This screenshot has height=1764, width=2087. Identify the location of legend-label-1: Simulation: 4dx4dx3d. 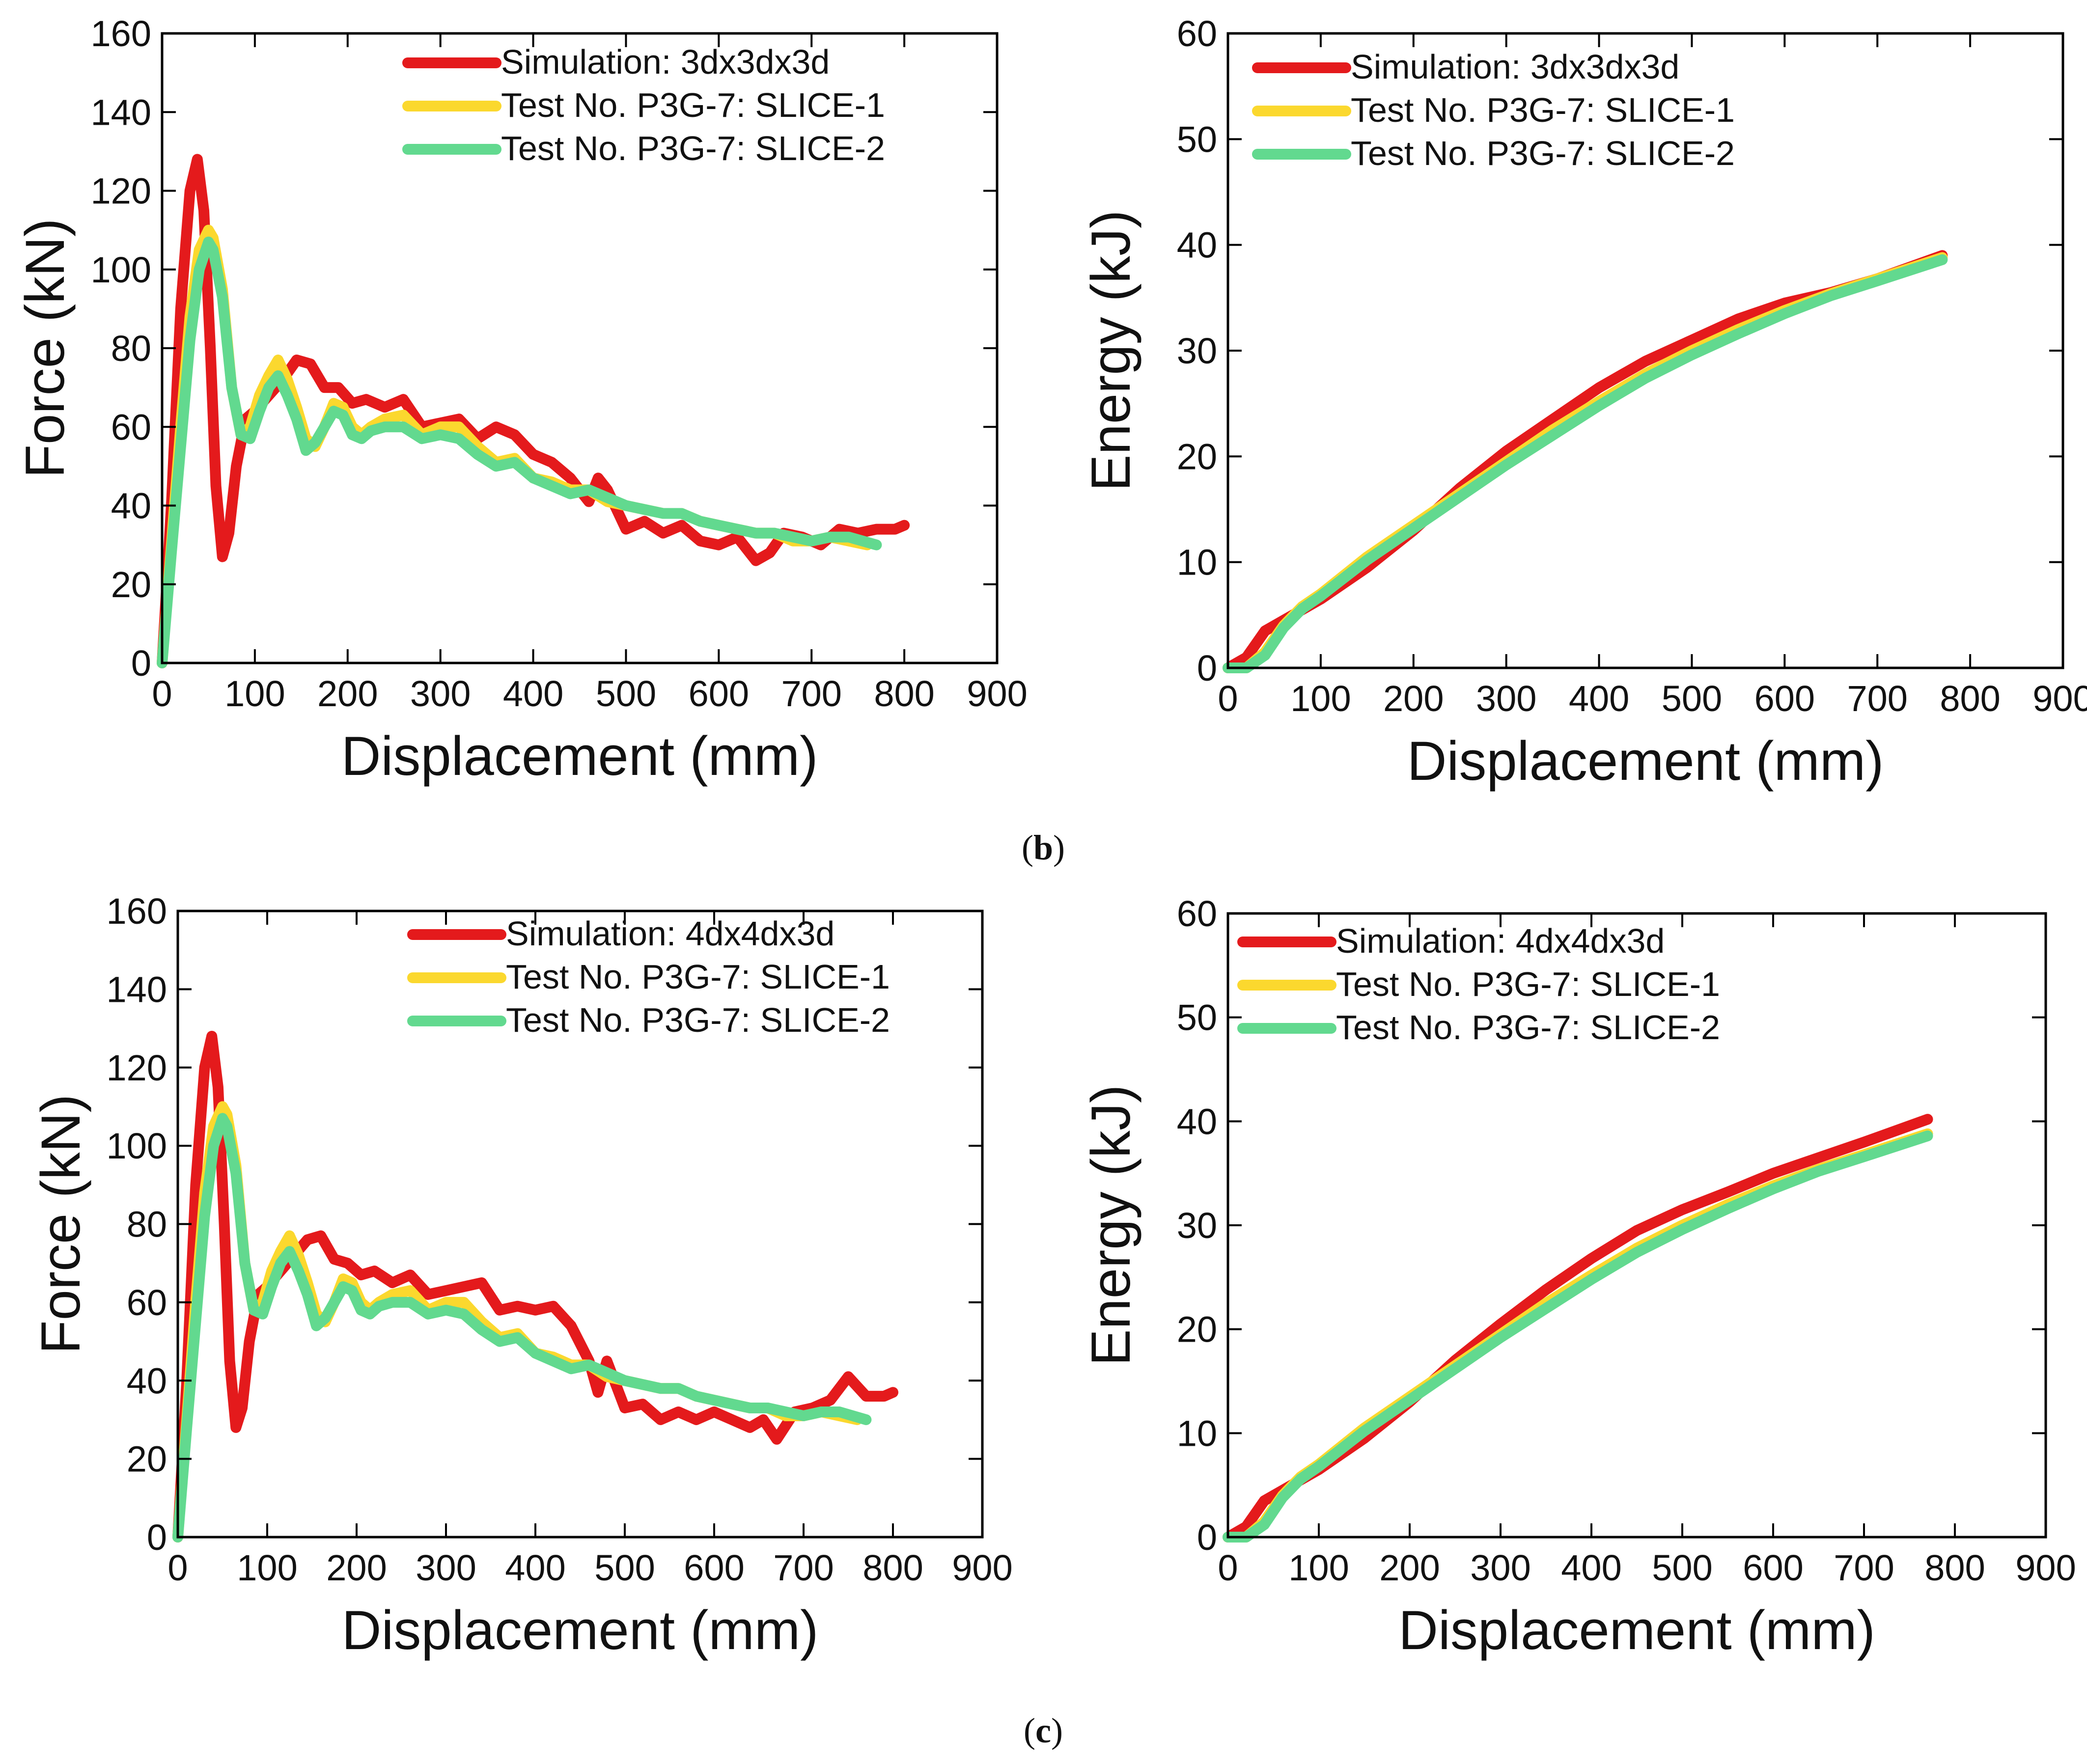
(670, 934).